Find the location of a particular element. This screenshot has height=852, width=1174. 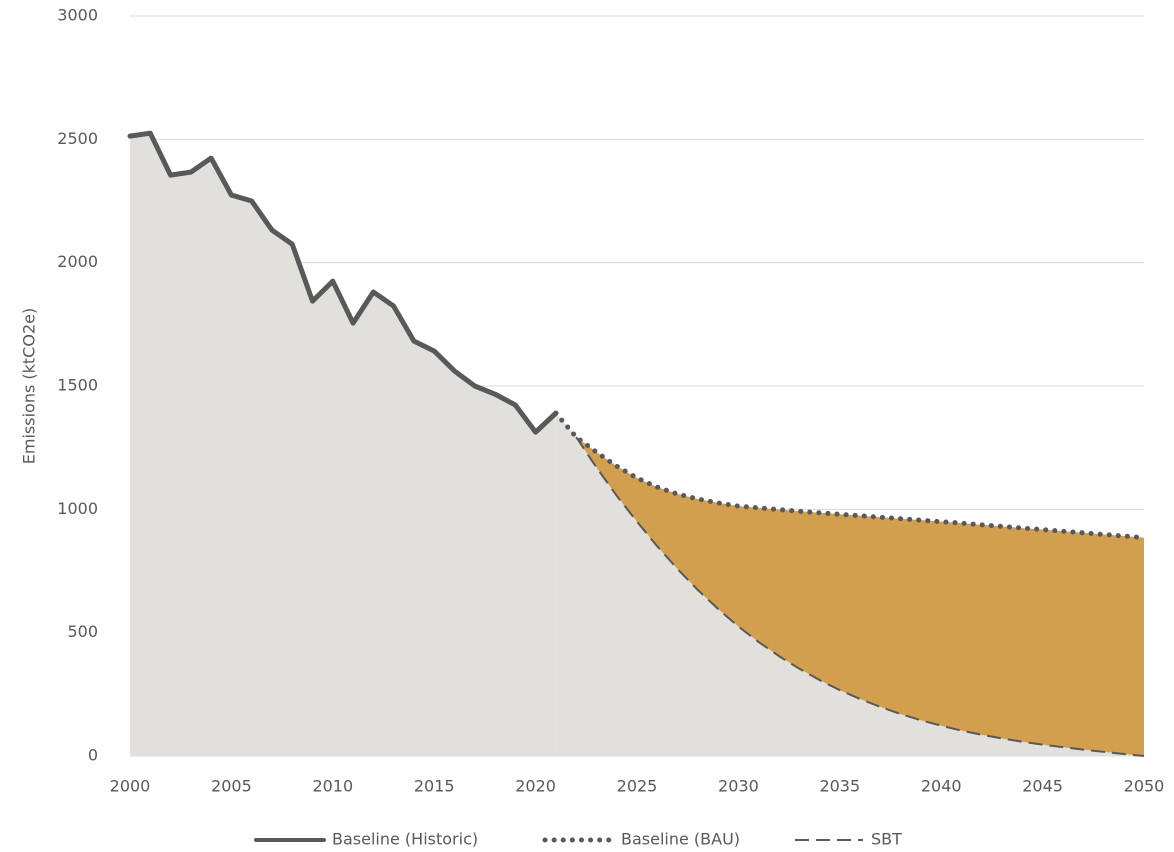

x-tick-label: 2040 is located at coordinates (941, 786).